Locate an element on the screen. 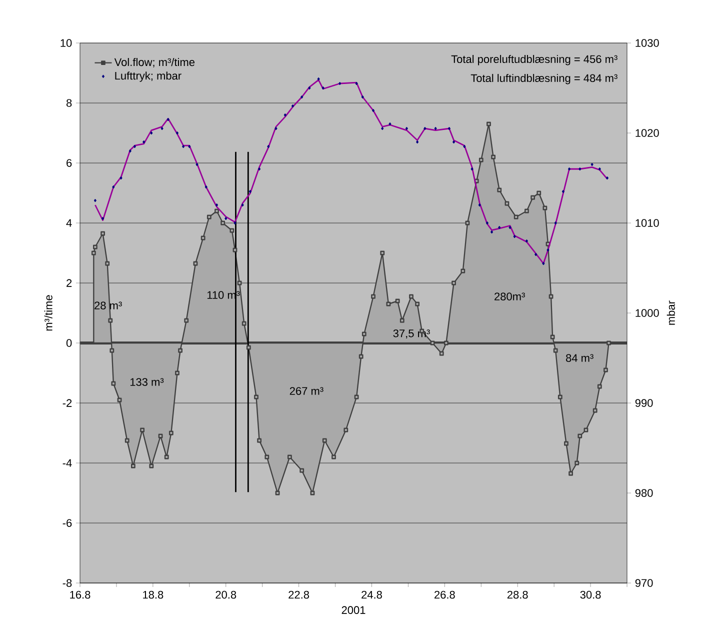 Image resolution: width=709 pixels, height=644 pixels. x-axis-title: 2001 is located at coordinates (354, 610).